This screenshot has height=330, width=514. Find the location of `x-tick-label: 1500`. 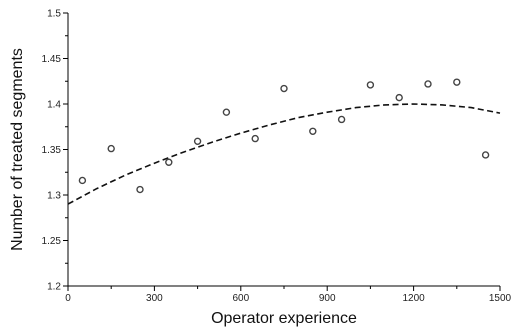

x-tick-label: 1500 is located at coordinates (500, 298).